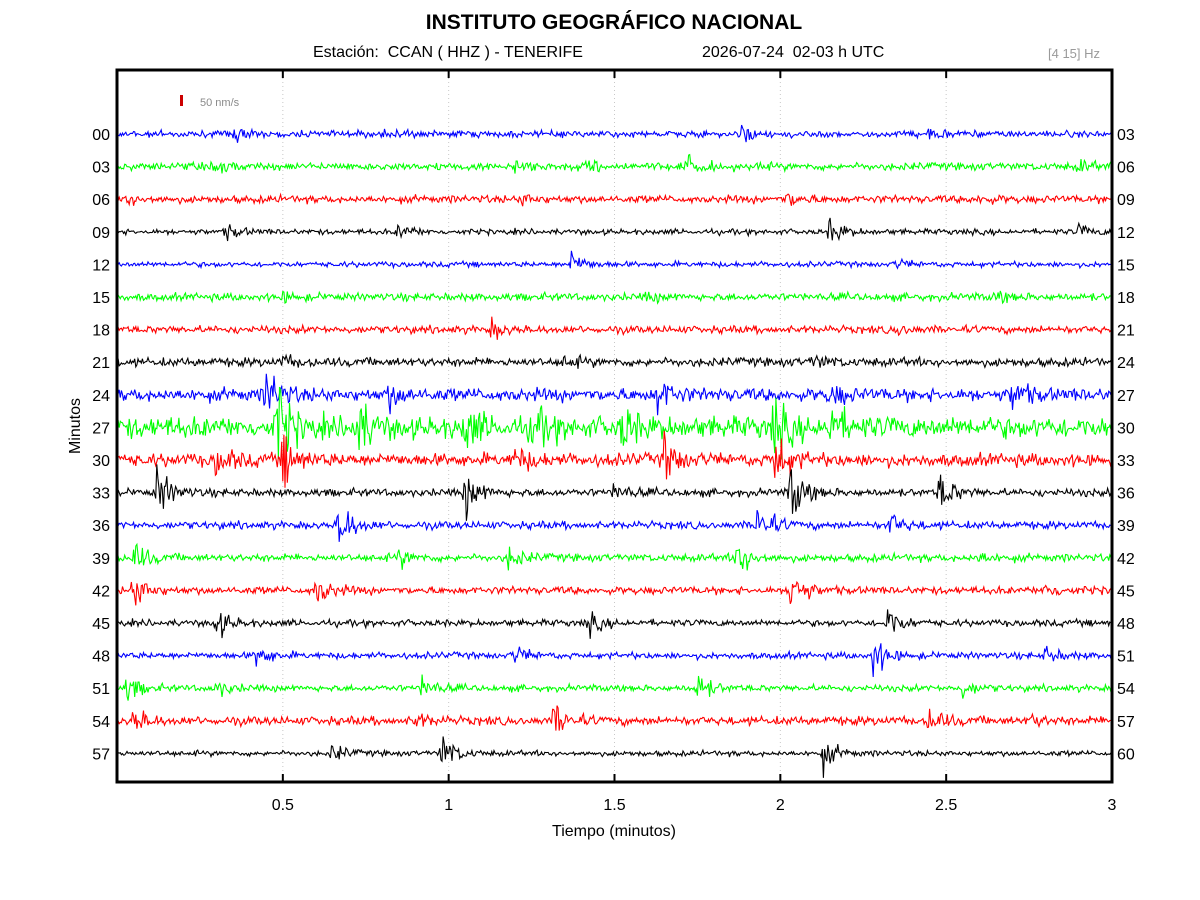 This screenshot has height=900, width=1200. What do you see at coordinates (1126, 428) in the screenshot?
I see `row-label-right: 30` at bounding box center [1126, 428].